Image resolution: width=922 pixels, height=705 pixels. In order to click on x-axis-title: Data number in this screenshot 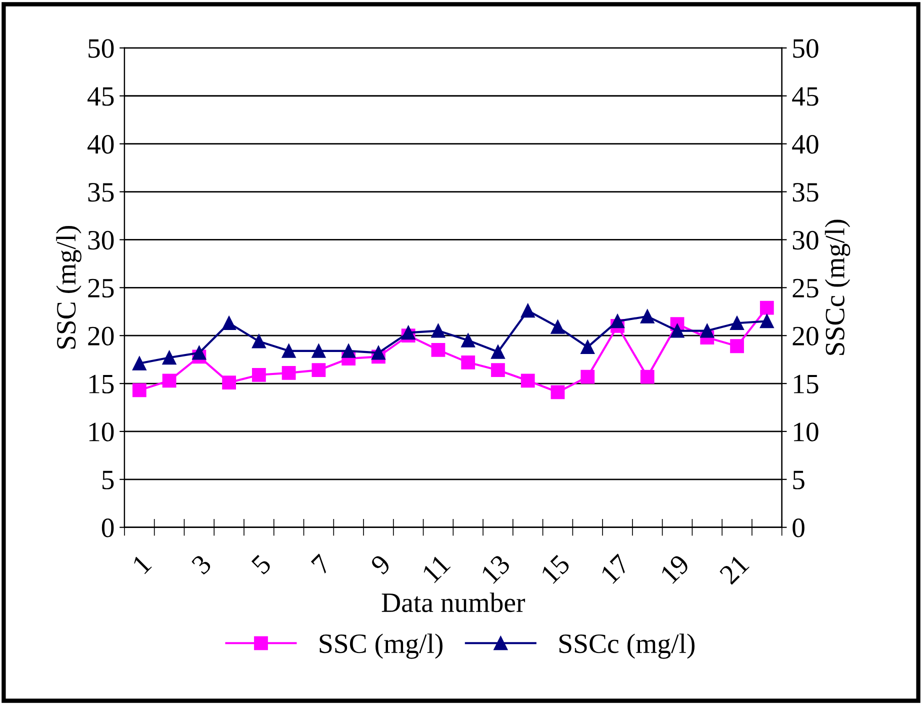, I will do `click(454, 602)`.